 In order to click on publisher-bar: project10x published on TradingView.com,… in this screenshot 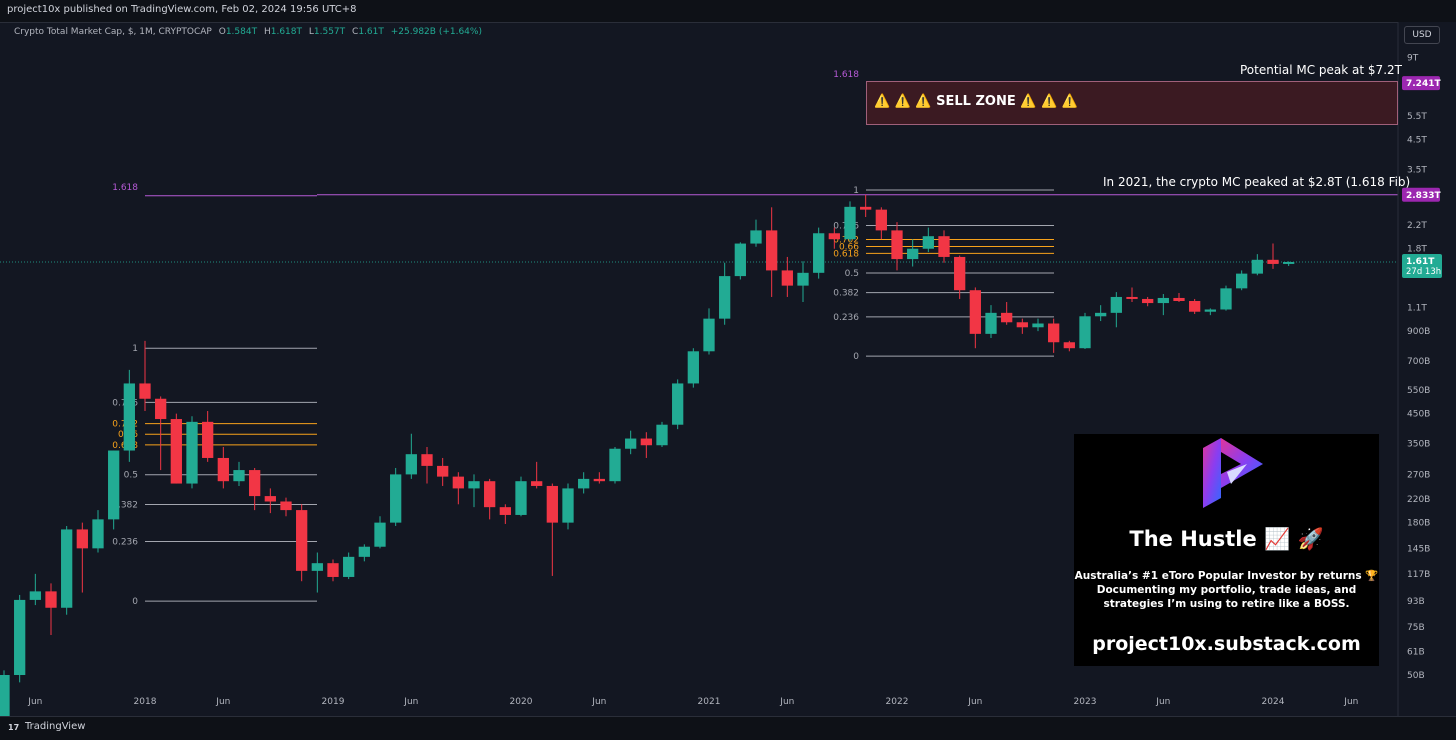, I will do `click(728, 11)`.